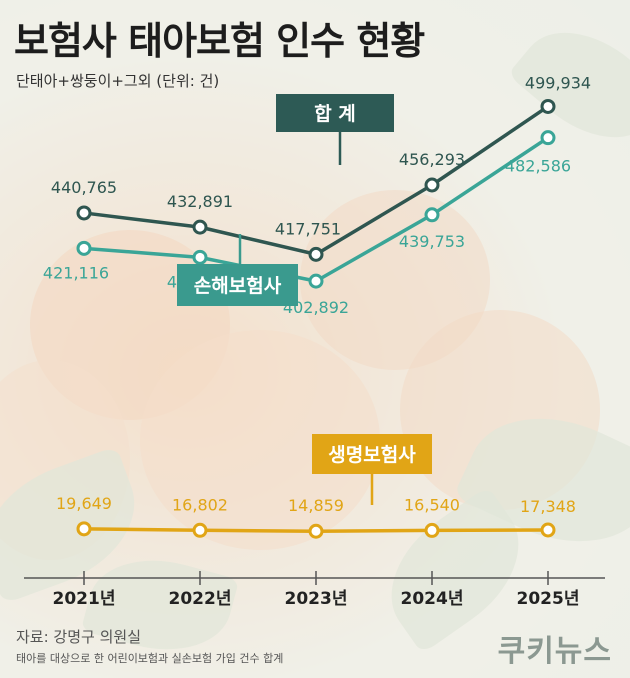 Image resolution: width=630 pixels, height=678 pixels. I want to click on callout-nonlife-label: 손해보험사, so click(238, 286).